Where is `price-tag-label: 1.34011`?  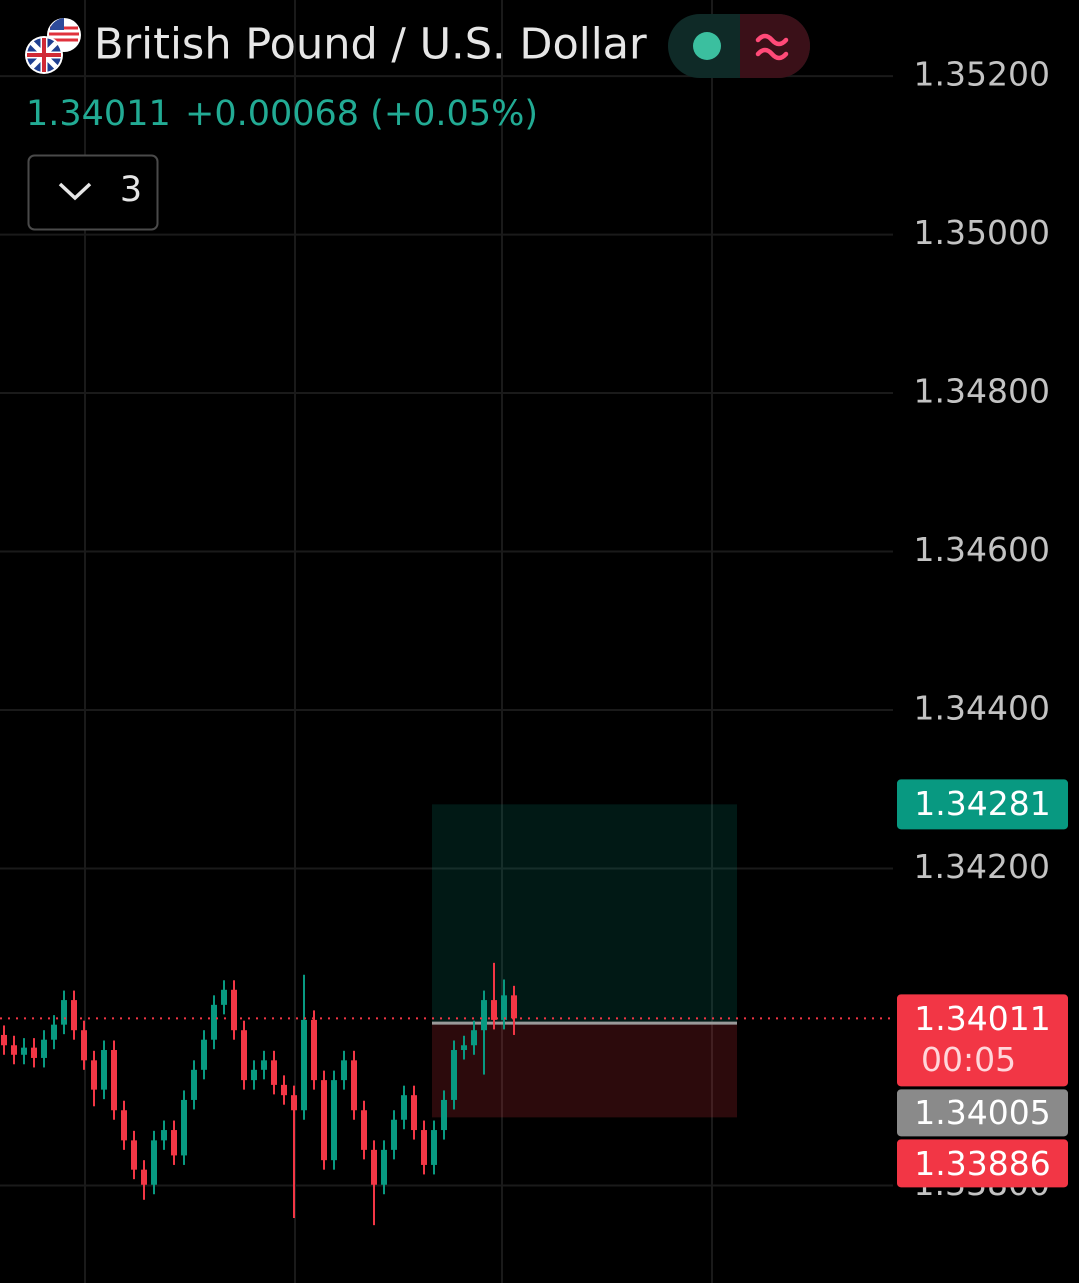 price-tag-label: 1.34011 is located at coordinates (982, 1018).